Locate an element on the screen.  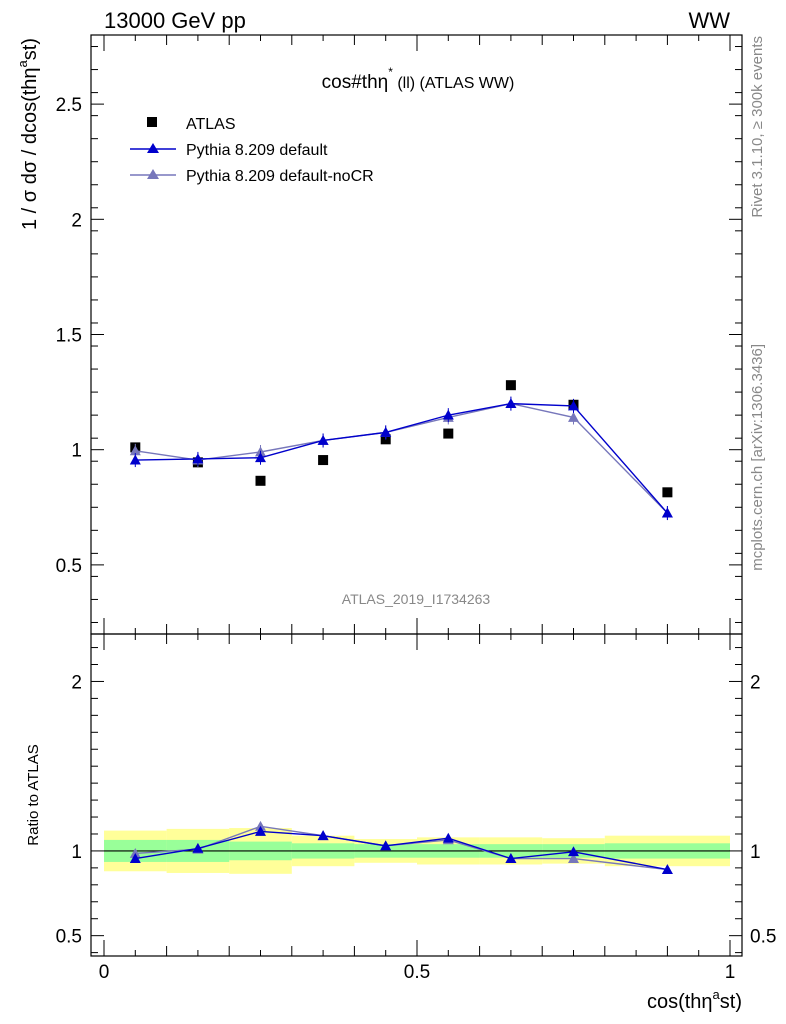
main-title-text: cos#thη is located at coordinates (355, 82).